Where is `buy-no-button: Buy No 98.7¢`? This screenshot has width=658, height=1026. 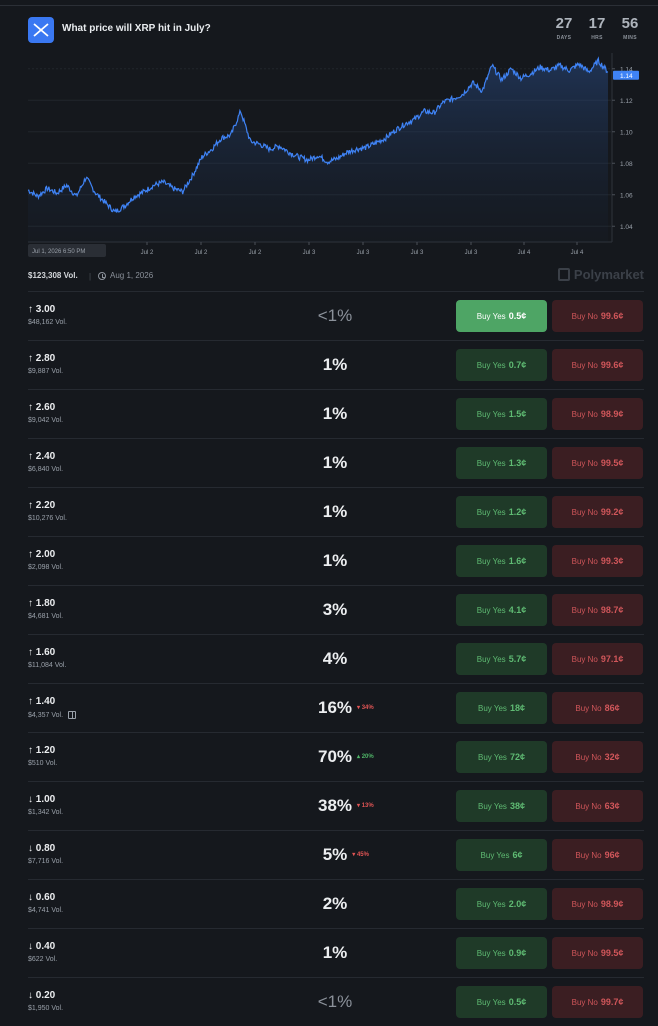
buy-no-button: Buy No 98.7¢ is located at coordinates (597, 610).